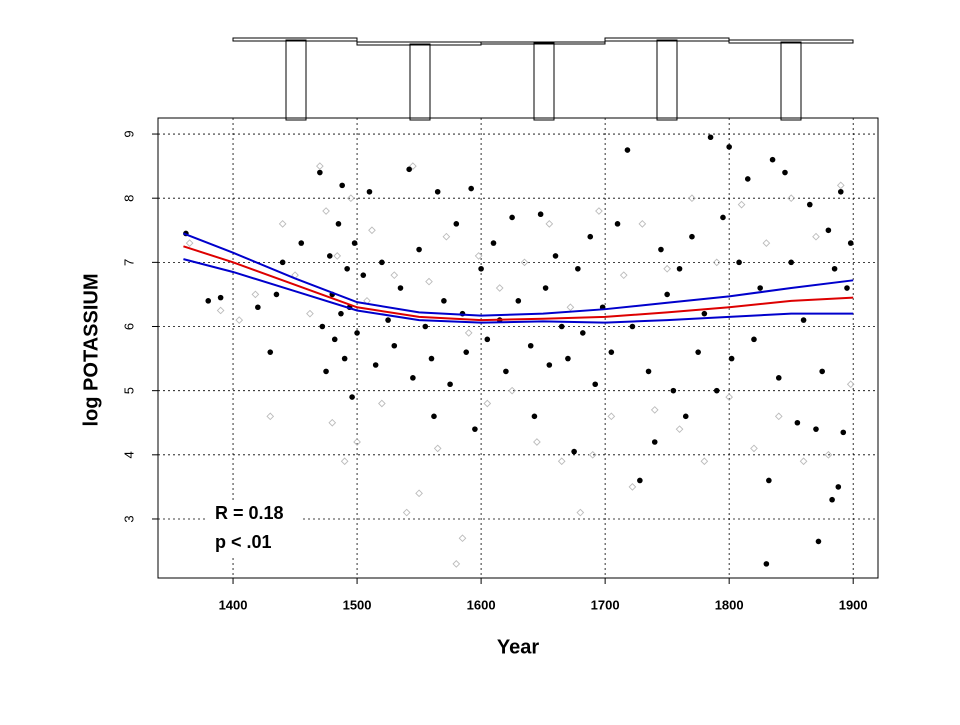 This screenshot has width=960, height=725. Describe the element at coordinates (243, 542) in the screenshot. I see `annotation: p < .01` at that location.